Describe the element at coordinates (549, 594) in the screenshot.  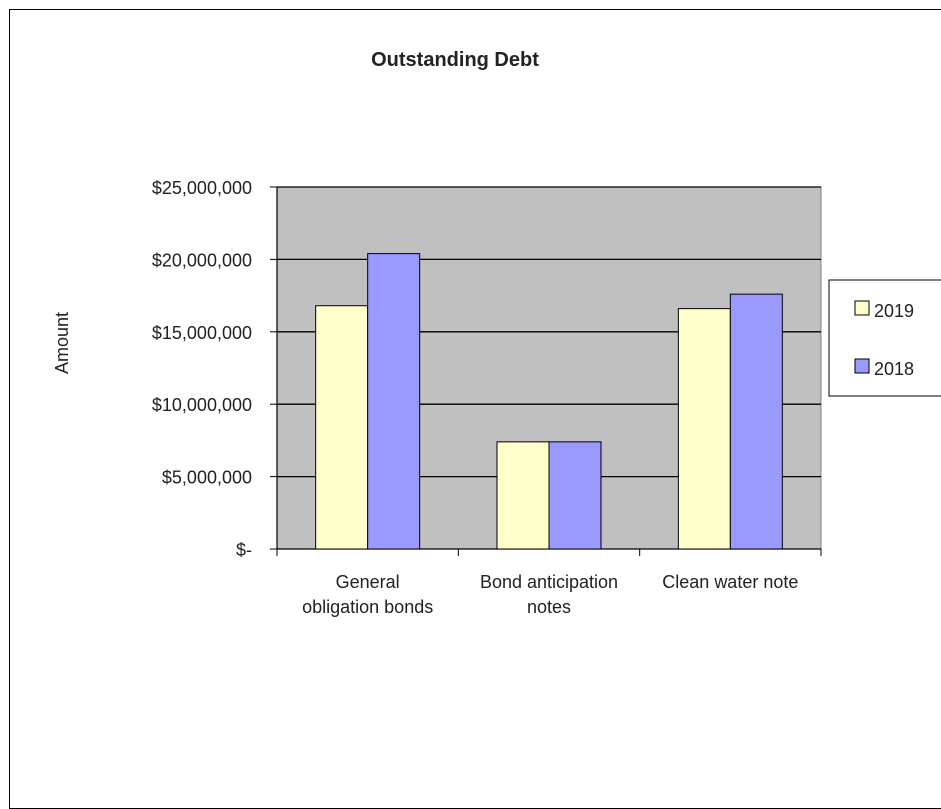
I see `x-tick-label: Bond anticipation notes` at that location.